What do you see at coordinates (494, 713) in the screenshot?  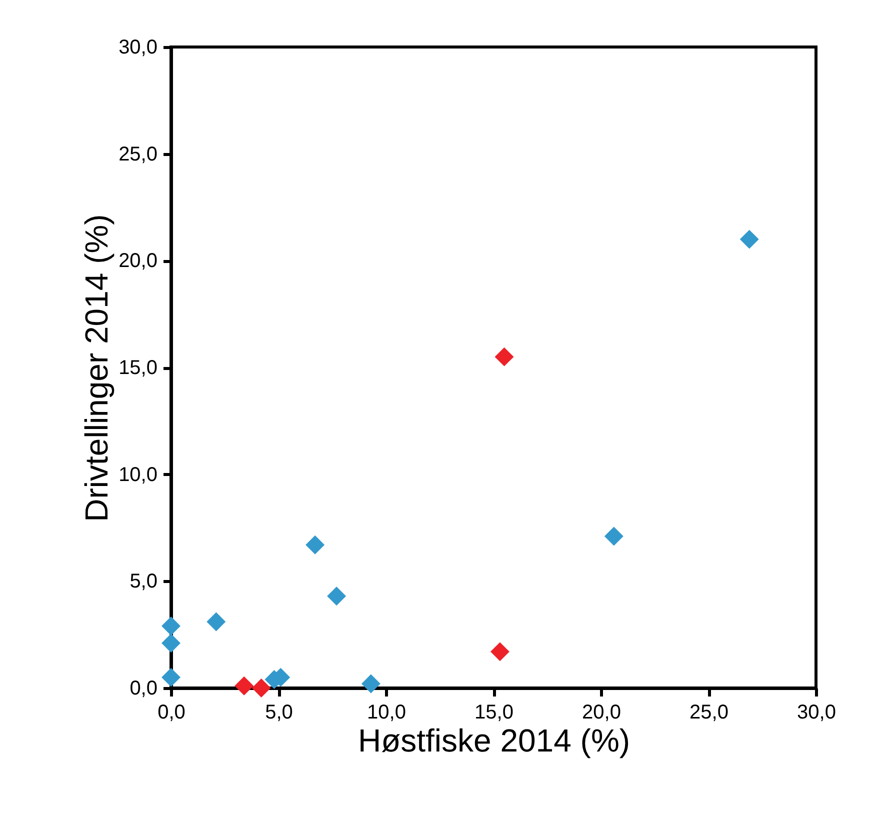 I see `x-tick-label: 15,0` at bounding box center [494, 713].